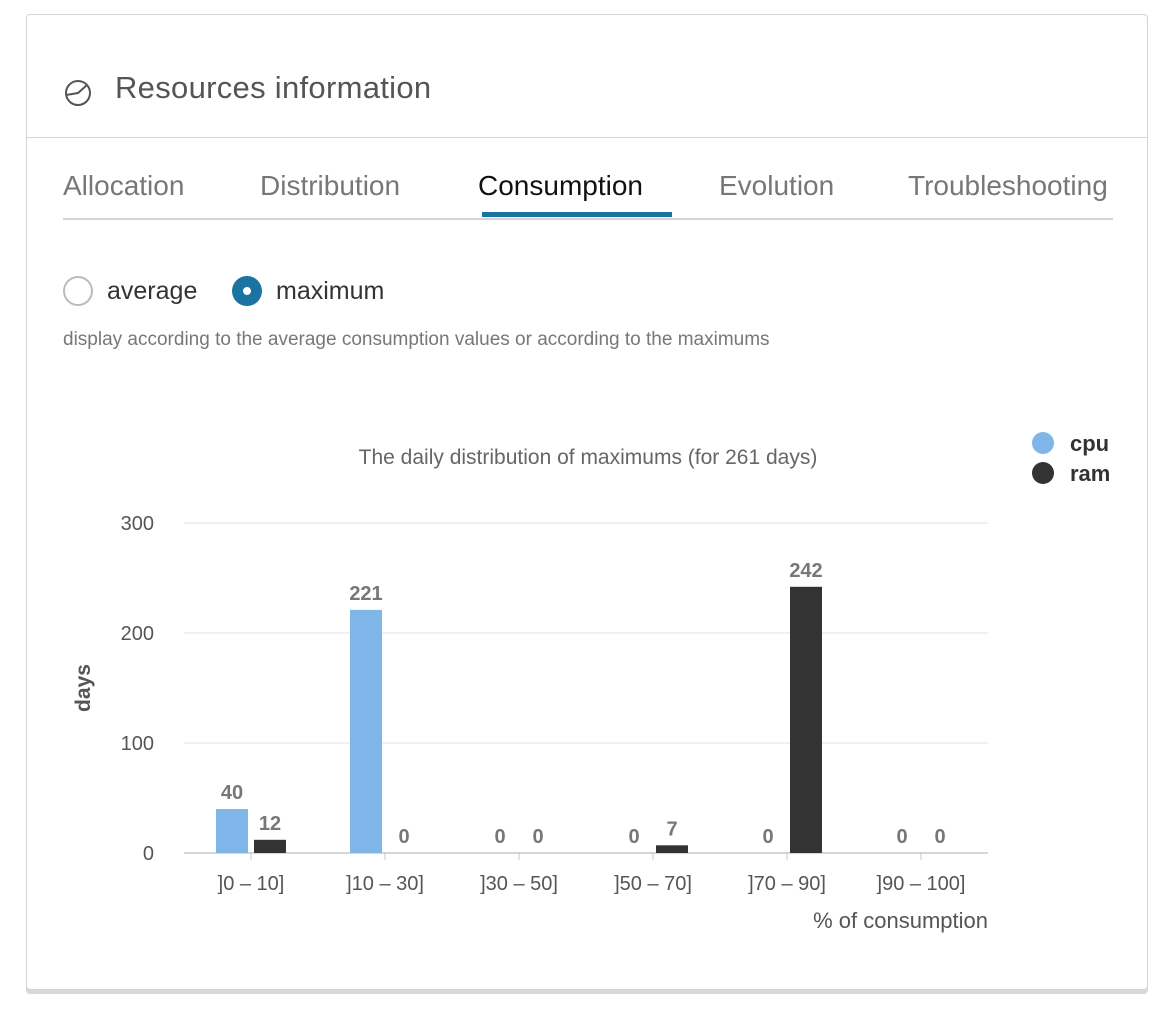 The height and width of the screenshot is (1018, 1164). What do you see at coordinates (385, 884) in the screenshot?
I see `x-tick-label: ]10 – 30]` at bounding box center [385, 884].